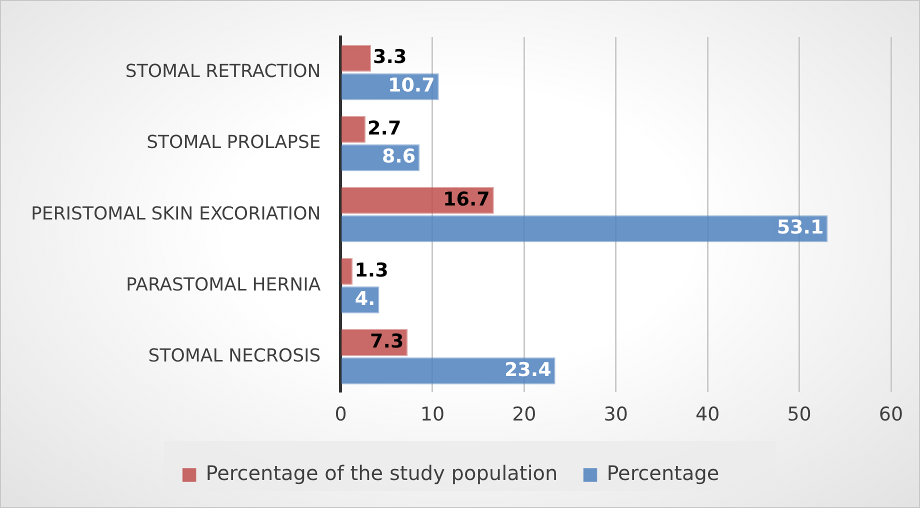  Describe the element at coordinates (382, 473) in the screenshot. I see `legend-label: Percentage of the study population` at that location.